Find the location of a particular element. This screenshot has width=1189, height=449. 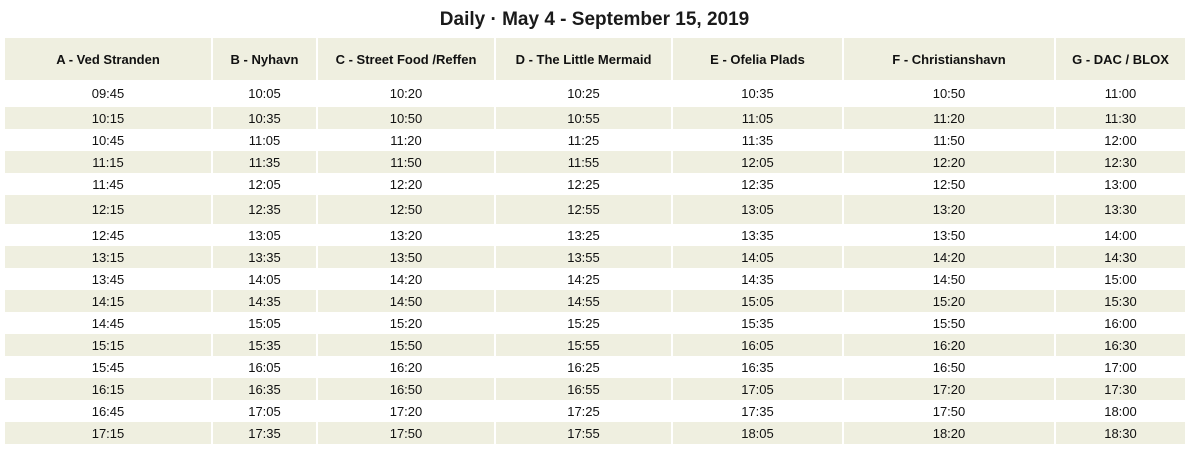

departure-time-stop-e: 10:35 is located at coordinates (758, 93).